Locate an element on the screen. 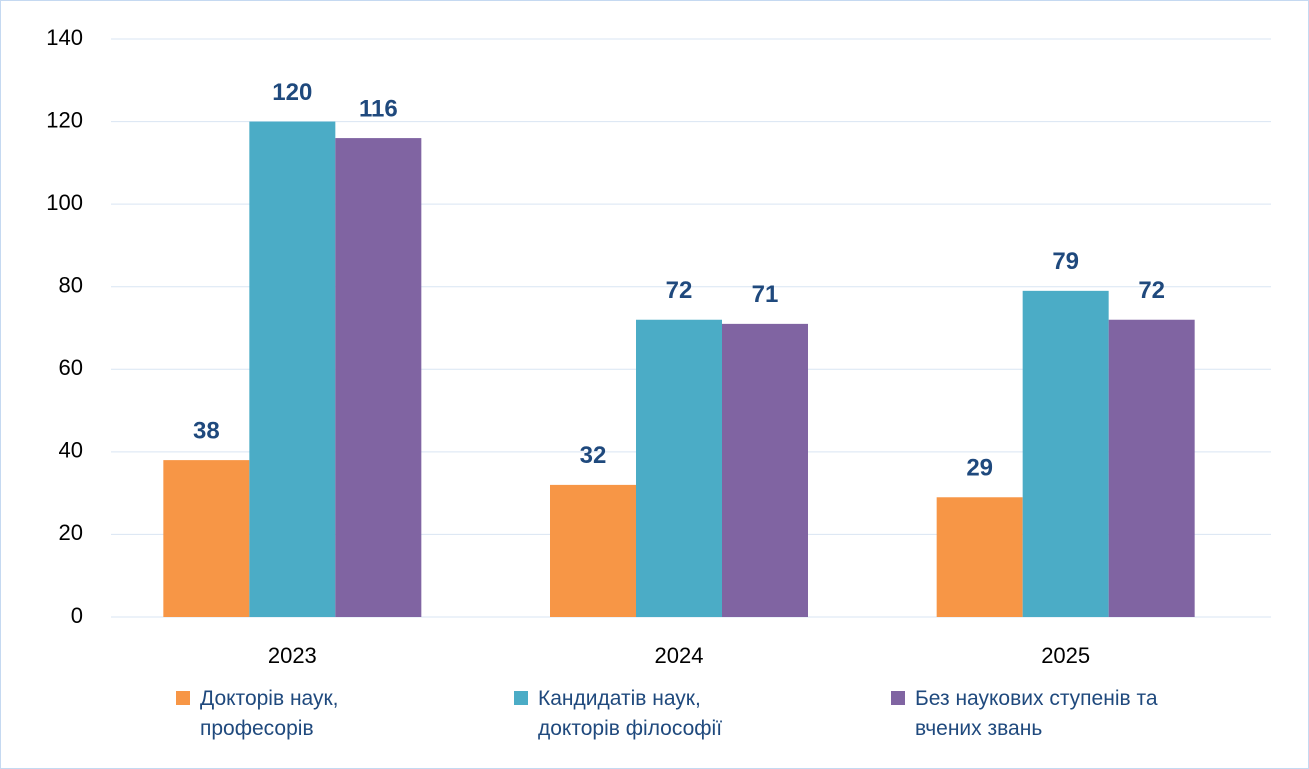 The image size is (1309, 769). value-label: 116 is located at coordinates (378, 108).